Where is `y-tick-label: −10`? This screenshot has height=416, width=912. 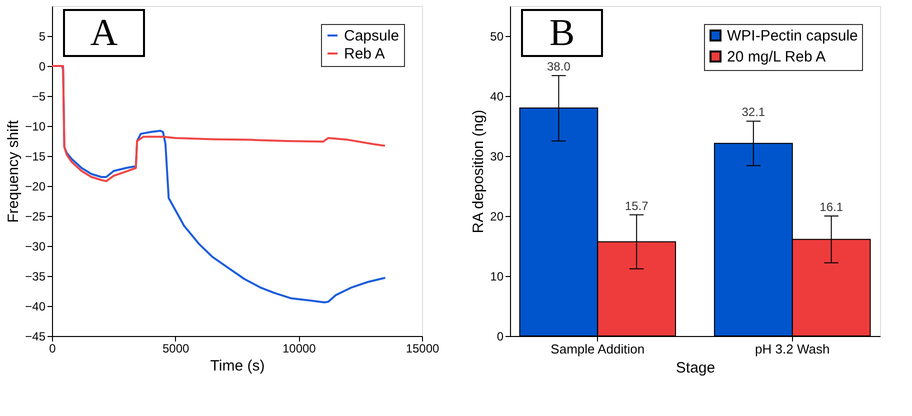 y-tick-label: −10 is located at coordinates (35, 127).